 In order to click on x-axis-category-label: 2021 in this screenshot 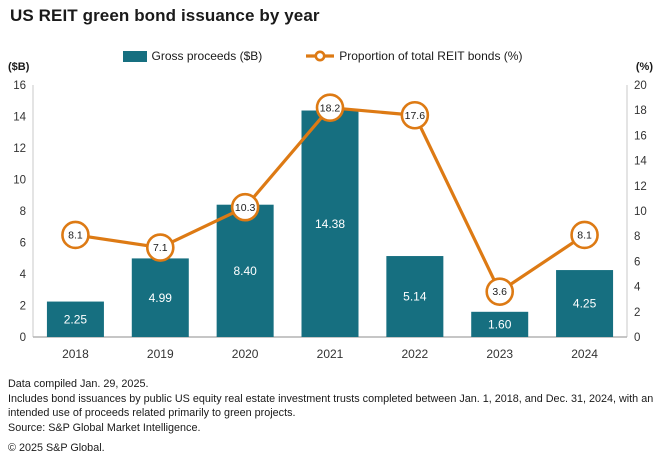, I will do `click(330, 354)`.